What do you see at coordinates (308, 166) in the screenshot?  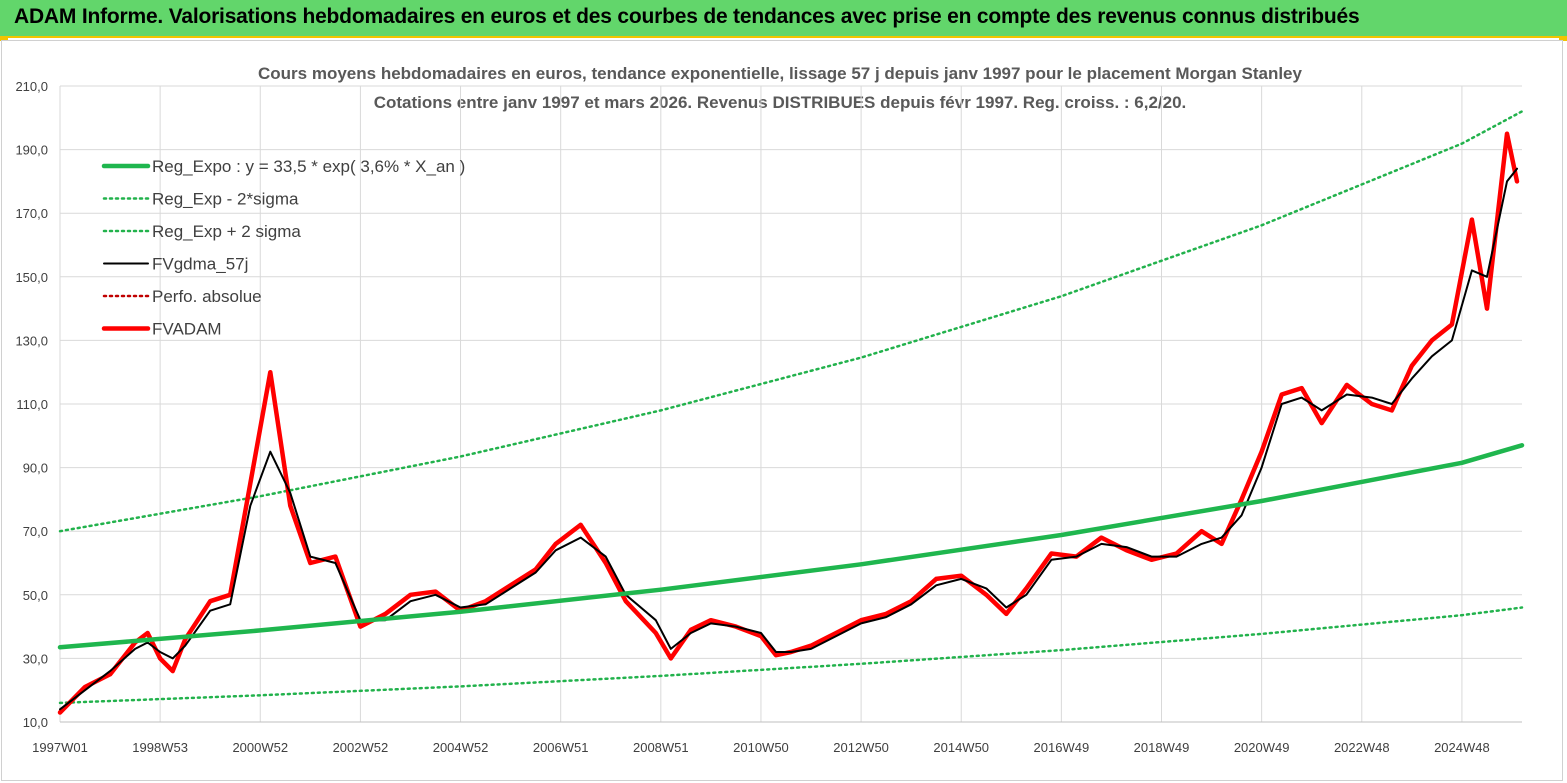 I see `legend-label-0: Reg_Expo : y = 33,5 * exp( 3,6% * X_an )` at bounding box center [308, 166].